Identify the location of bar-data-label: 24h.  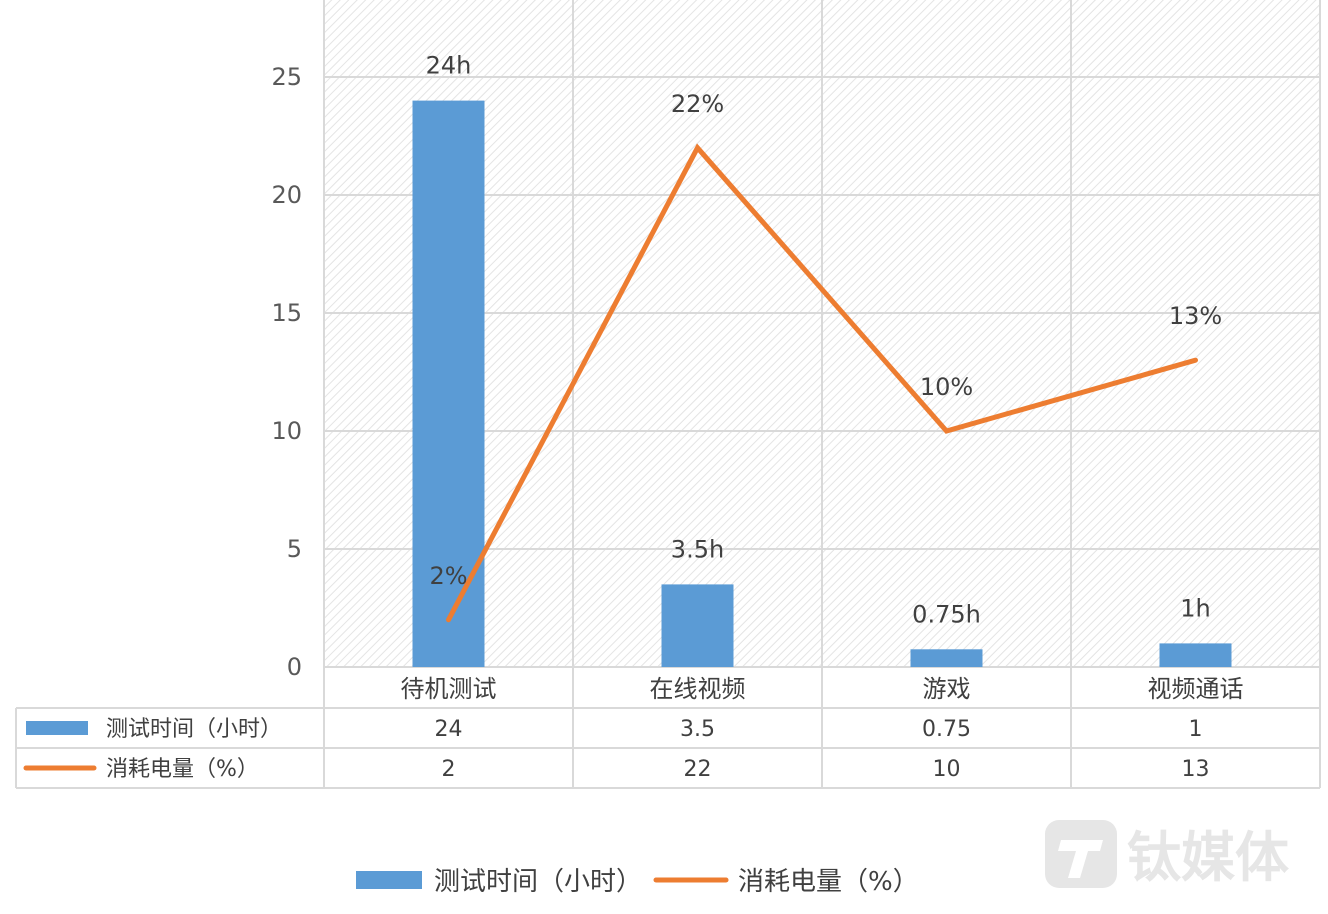
(449, 66).